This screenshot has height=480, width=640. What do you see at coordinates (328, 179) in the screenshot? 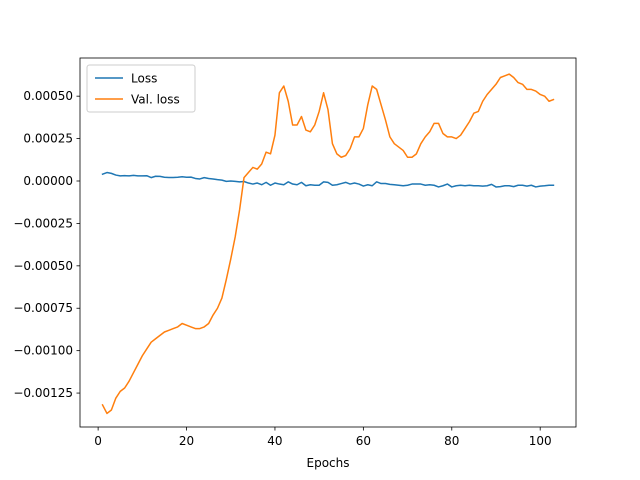
I see `series-line-loss` at bounding box center [328, 179].